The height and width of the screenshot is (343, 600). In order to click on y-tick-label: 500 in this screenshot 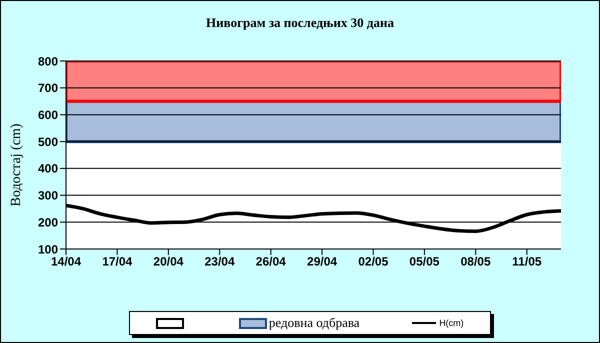, I will do `click(48, 141)`.